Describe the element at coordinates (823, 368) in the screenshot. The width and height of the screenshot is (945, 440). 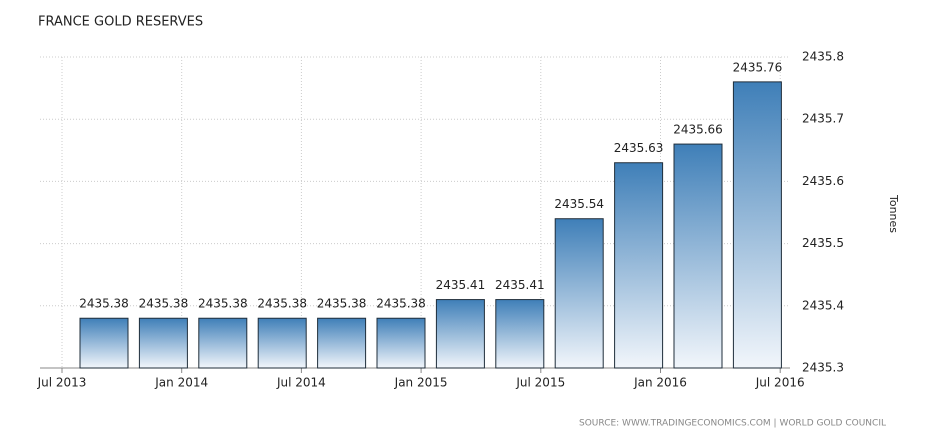
I see `y-tick-label: 2435.3` at that location.